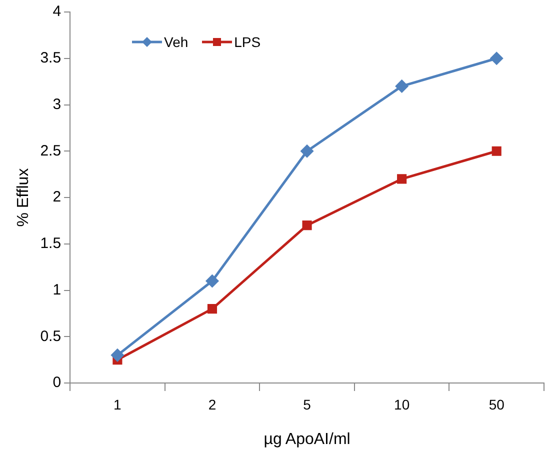 The image size is (554, 461). I want to click on legend-label: LPS, so click(247, 42).